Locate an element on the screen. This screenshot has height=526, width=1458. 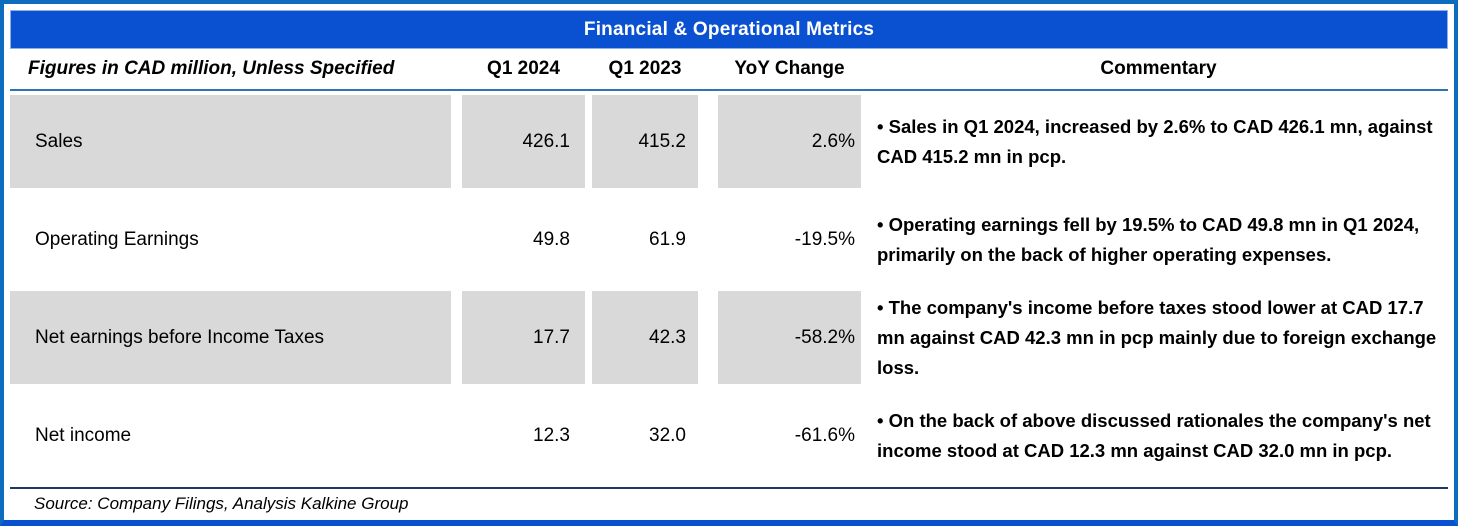
column-header-q1-2024: Q1 2024 is located at coordinates (523, 68).